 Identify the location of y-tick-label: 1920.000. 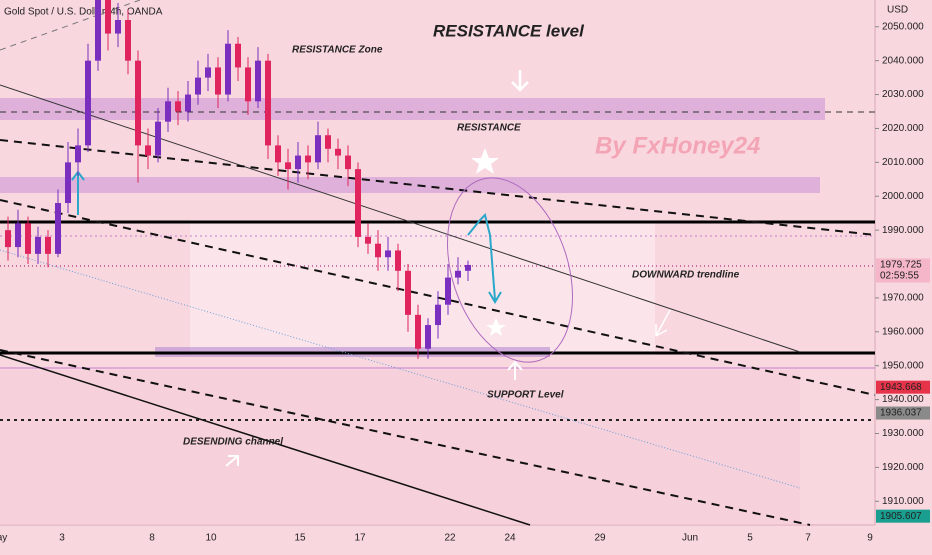
(903, 467).